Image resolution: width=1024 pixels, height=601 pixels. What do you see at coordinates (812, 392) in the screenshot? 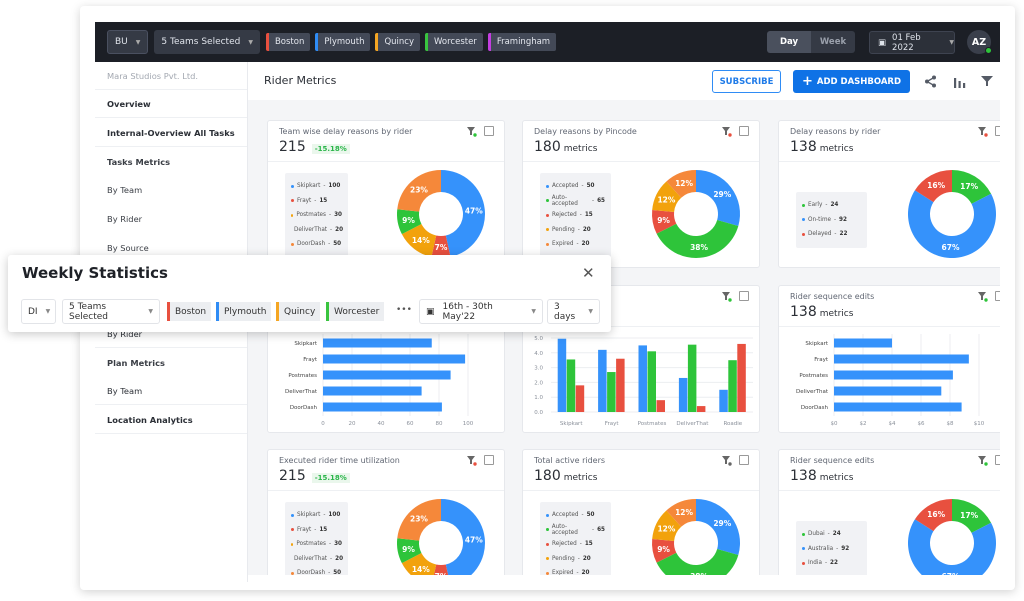
I see `y-category-label: DeliverThat` at bounding box center [812, 392].